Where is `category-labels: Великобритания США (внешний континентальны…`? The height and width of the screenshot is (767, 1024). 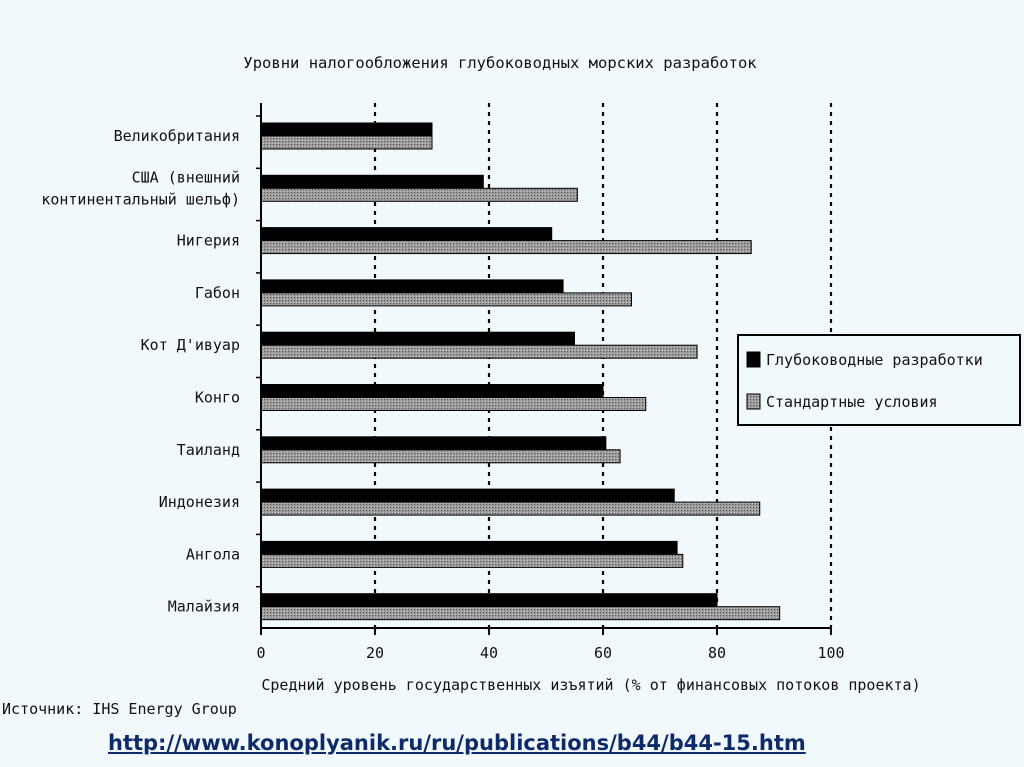
category-labels: Великобритания США (внешний континентальны… is located at coordinates (140, 371).